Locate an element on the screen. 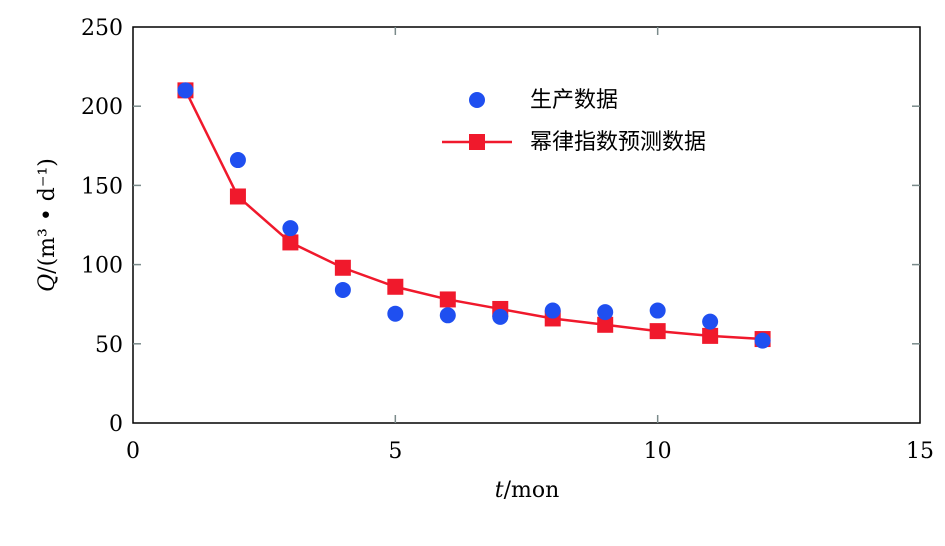  y-axis-title: Q/(m³ • d⁻¹) is located at coordinates (47, 225).